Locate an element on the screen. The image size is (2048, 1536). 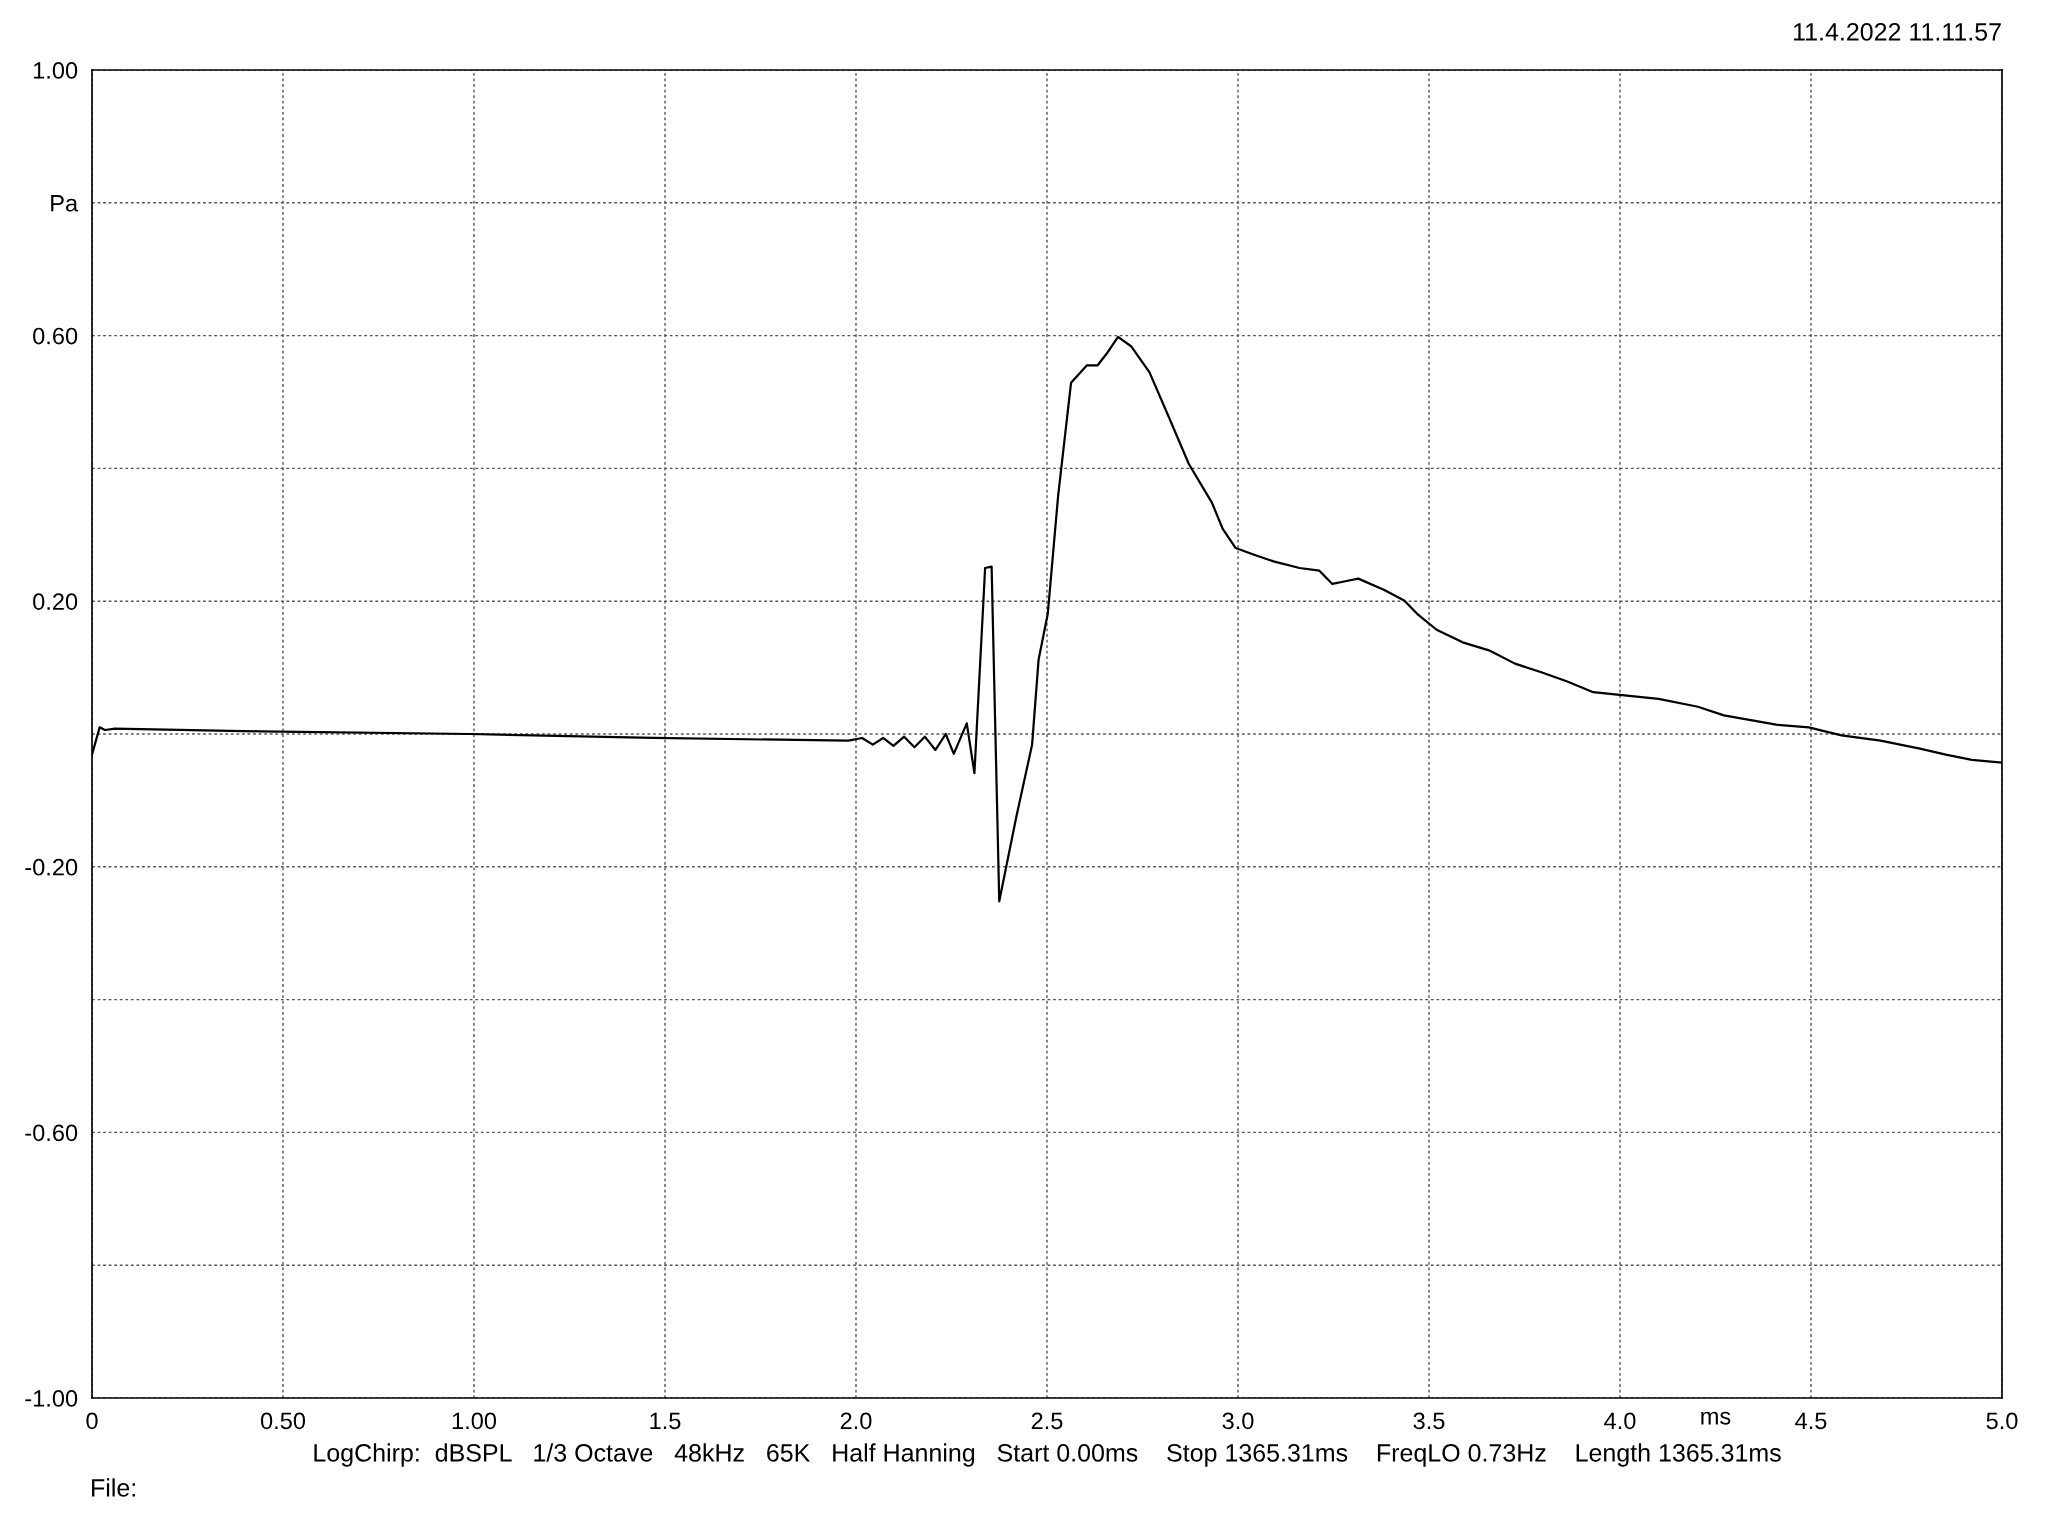
x-tick-label: 3.5 is located at coordinates (1429, 1421).